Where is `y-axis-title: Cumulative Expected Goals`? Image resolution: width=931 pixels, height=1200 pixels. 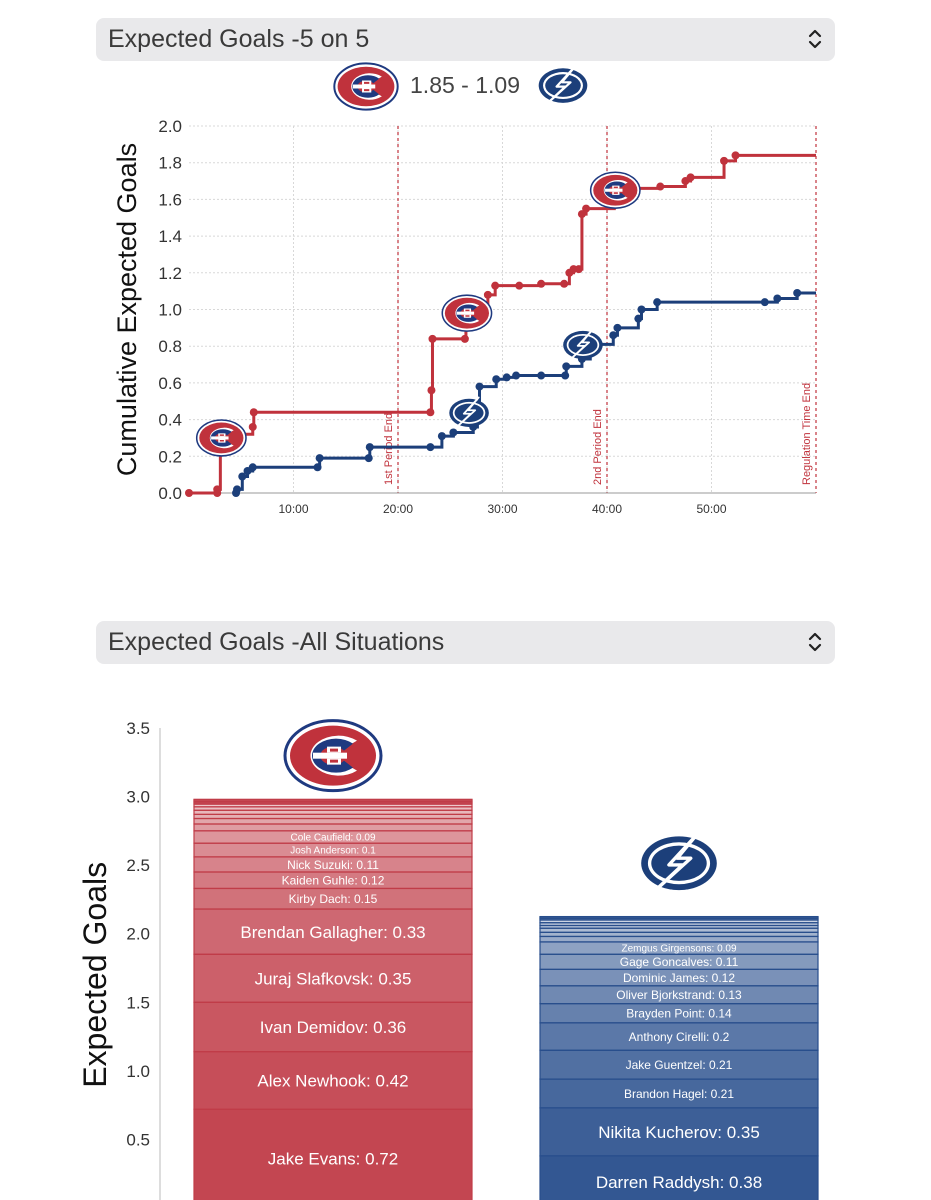 y-axis-title: Cumulative Expected Goals is located at coordinates (127, 309).